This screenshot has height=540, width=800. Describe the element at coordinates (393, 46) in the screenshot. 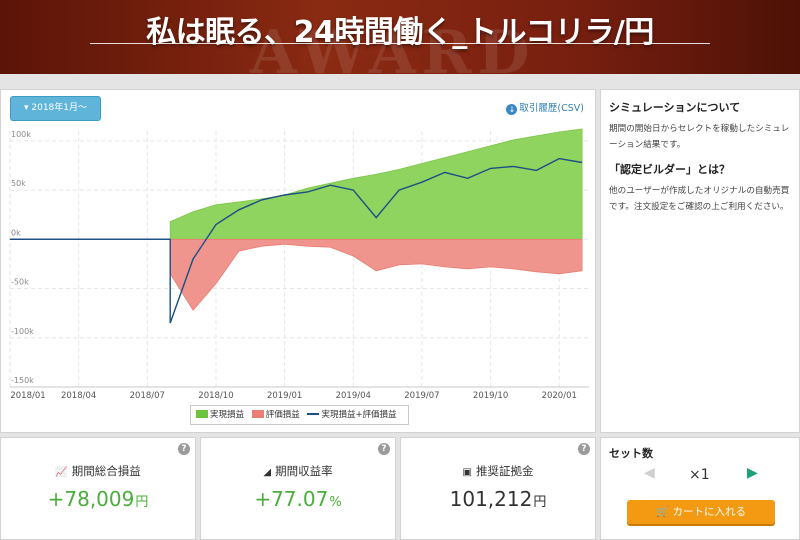

I see `banner-watermark: AWARD` at that location.